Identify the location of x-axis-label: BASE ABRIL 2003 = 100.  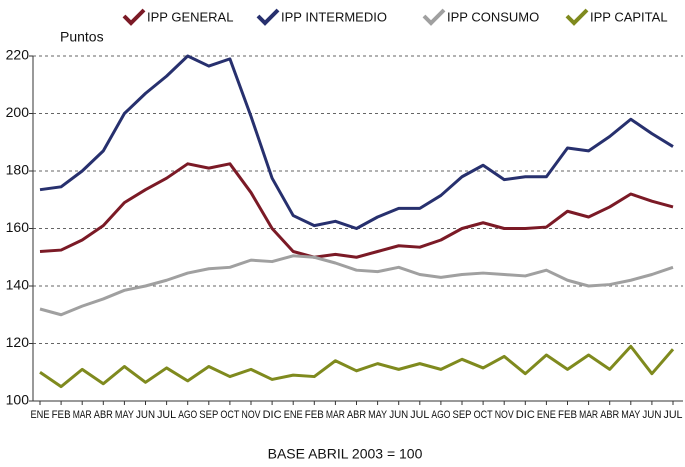
(345, 454).